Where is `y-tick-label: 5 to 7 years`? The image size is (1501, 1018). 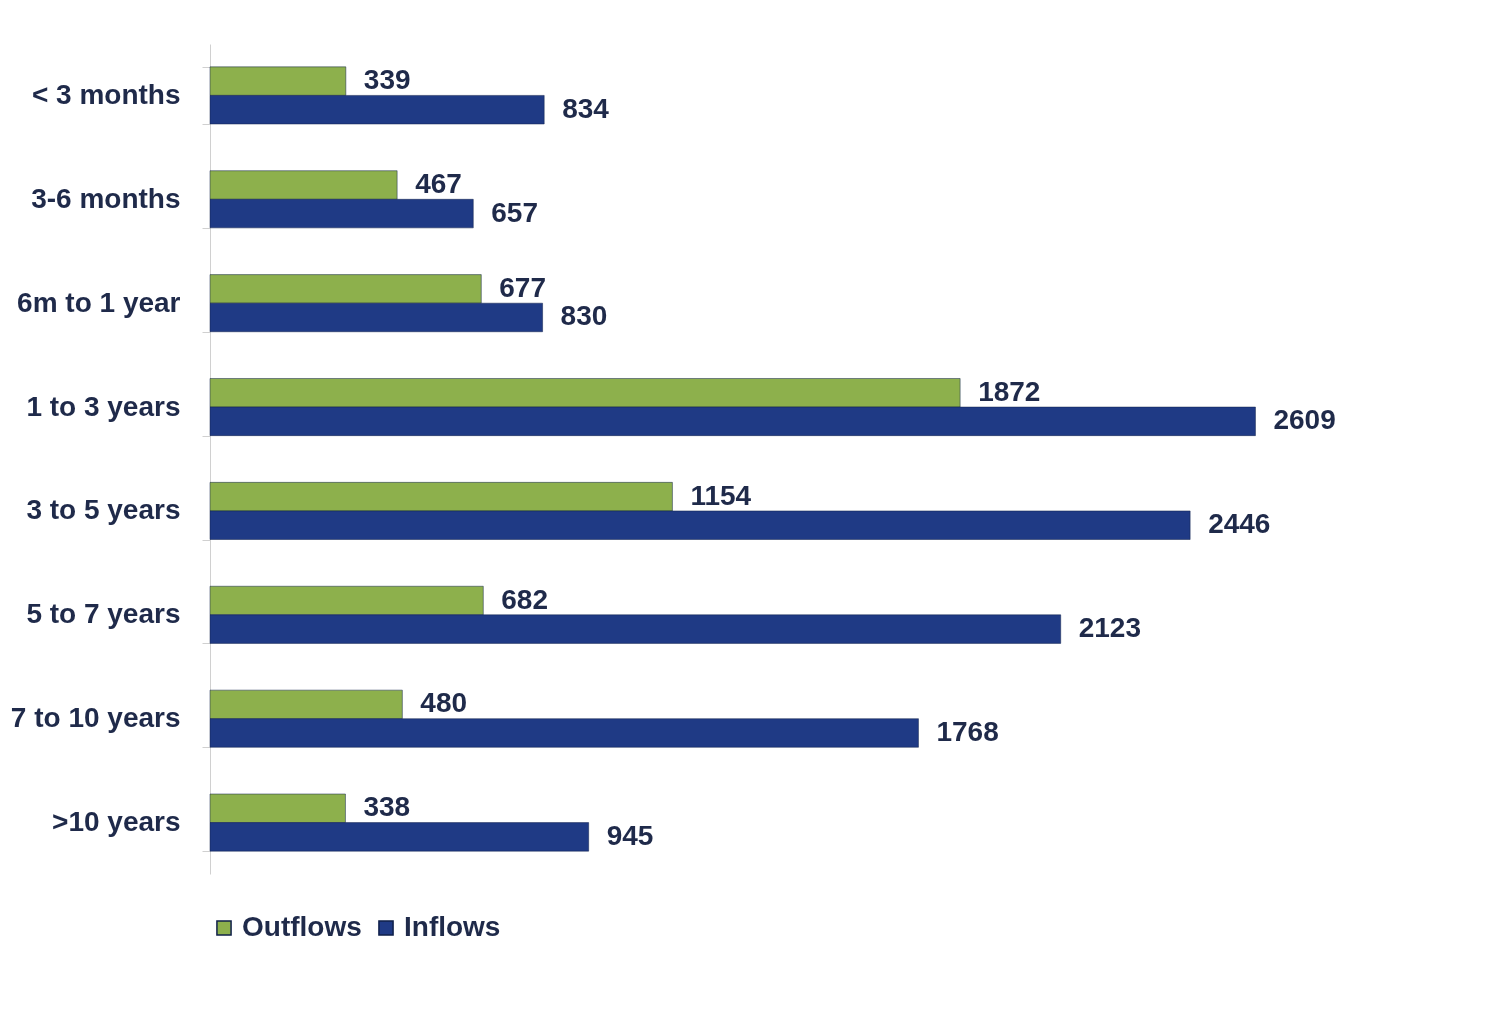 y-tick-label: 5 to 7 years is located at coordinates (103, 614).